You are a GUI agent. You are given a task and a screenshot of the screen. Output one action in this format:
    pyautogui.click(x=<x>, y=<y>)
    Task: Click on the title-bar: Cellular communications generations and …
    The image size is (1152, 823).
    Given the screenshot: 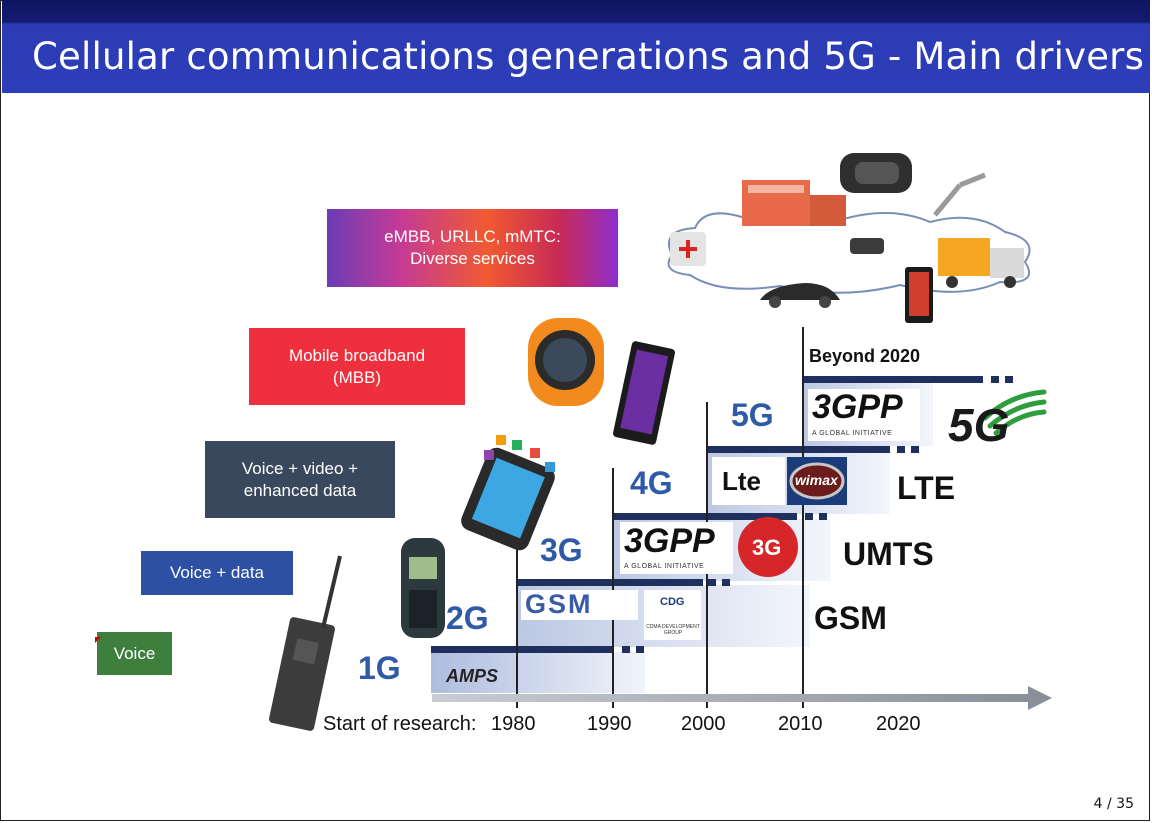 What is the action you would take?
    pyautogui.click(x=576, y=46)
    